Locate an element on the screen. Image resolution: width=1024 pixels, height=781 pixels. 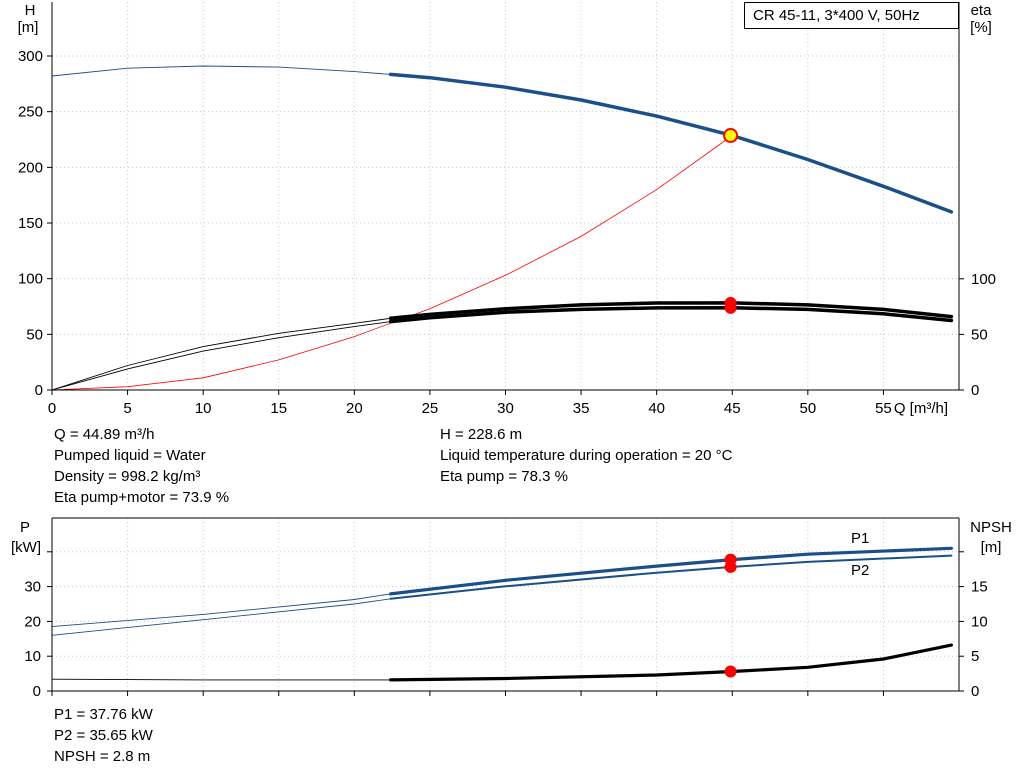
tick-label-h: 300 is located at coordinates (30, 56).